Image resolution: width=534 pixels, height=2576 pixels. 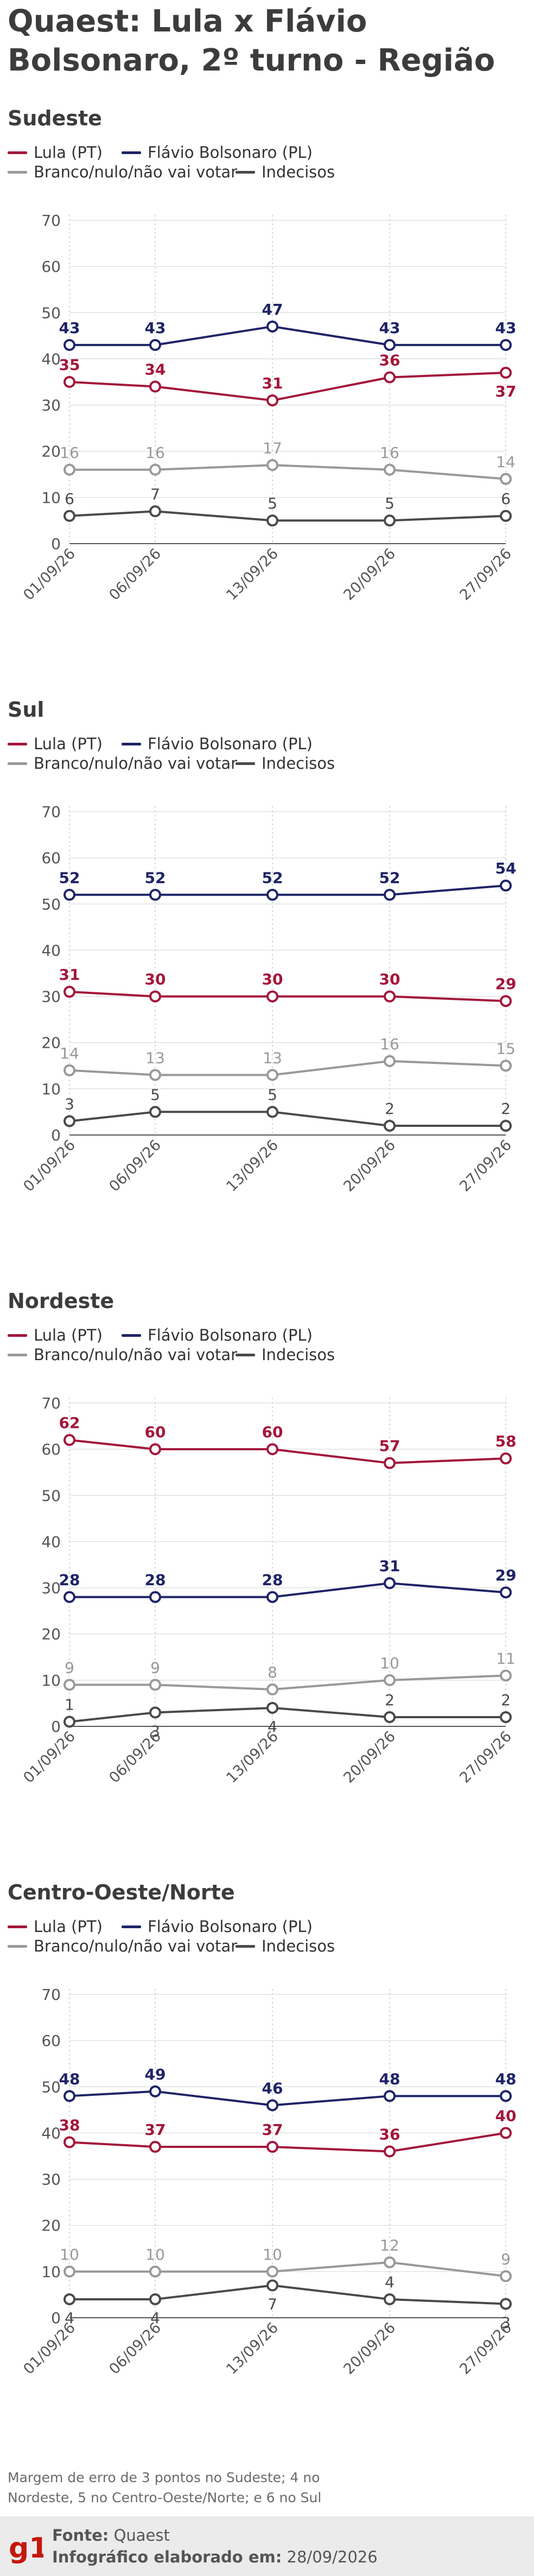 What do you see at coordinates (167, 2557) in the screenshot?
I see `credit-label: Infográfico elaborado em:` at bounding box center [167, 2557].